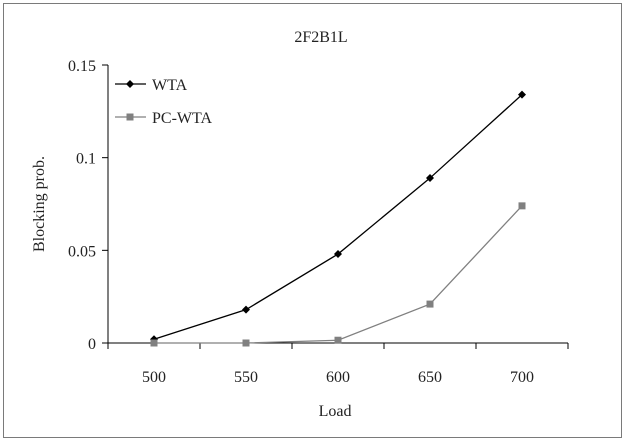  What do you see at coordinates (335, 411) in the screenshot?
I see `x-axis-label: Load` at bounding box center [335, 411].